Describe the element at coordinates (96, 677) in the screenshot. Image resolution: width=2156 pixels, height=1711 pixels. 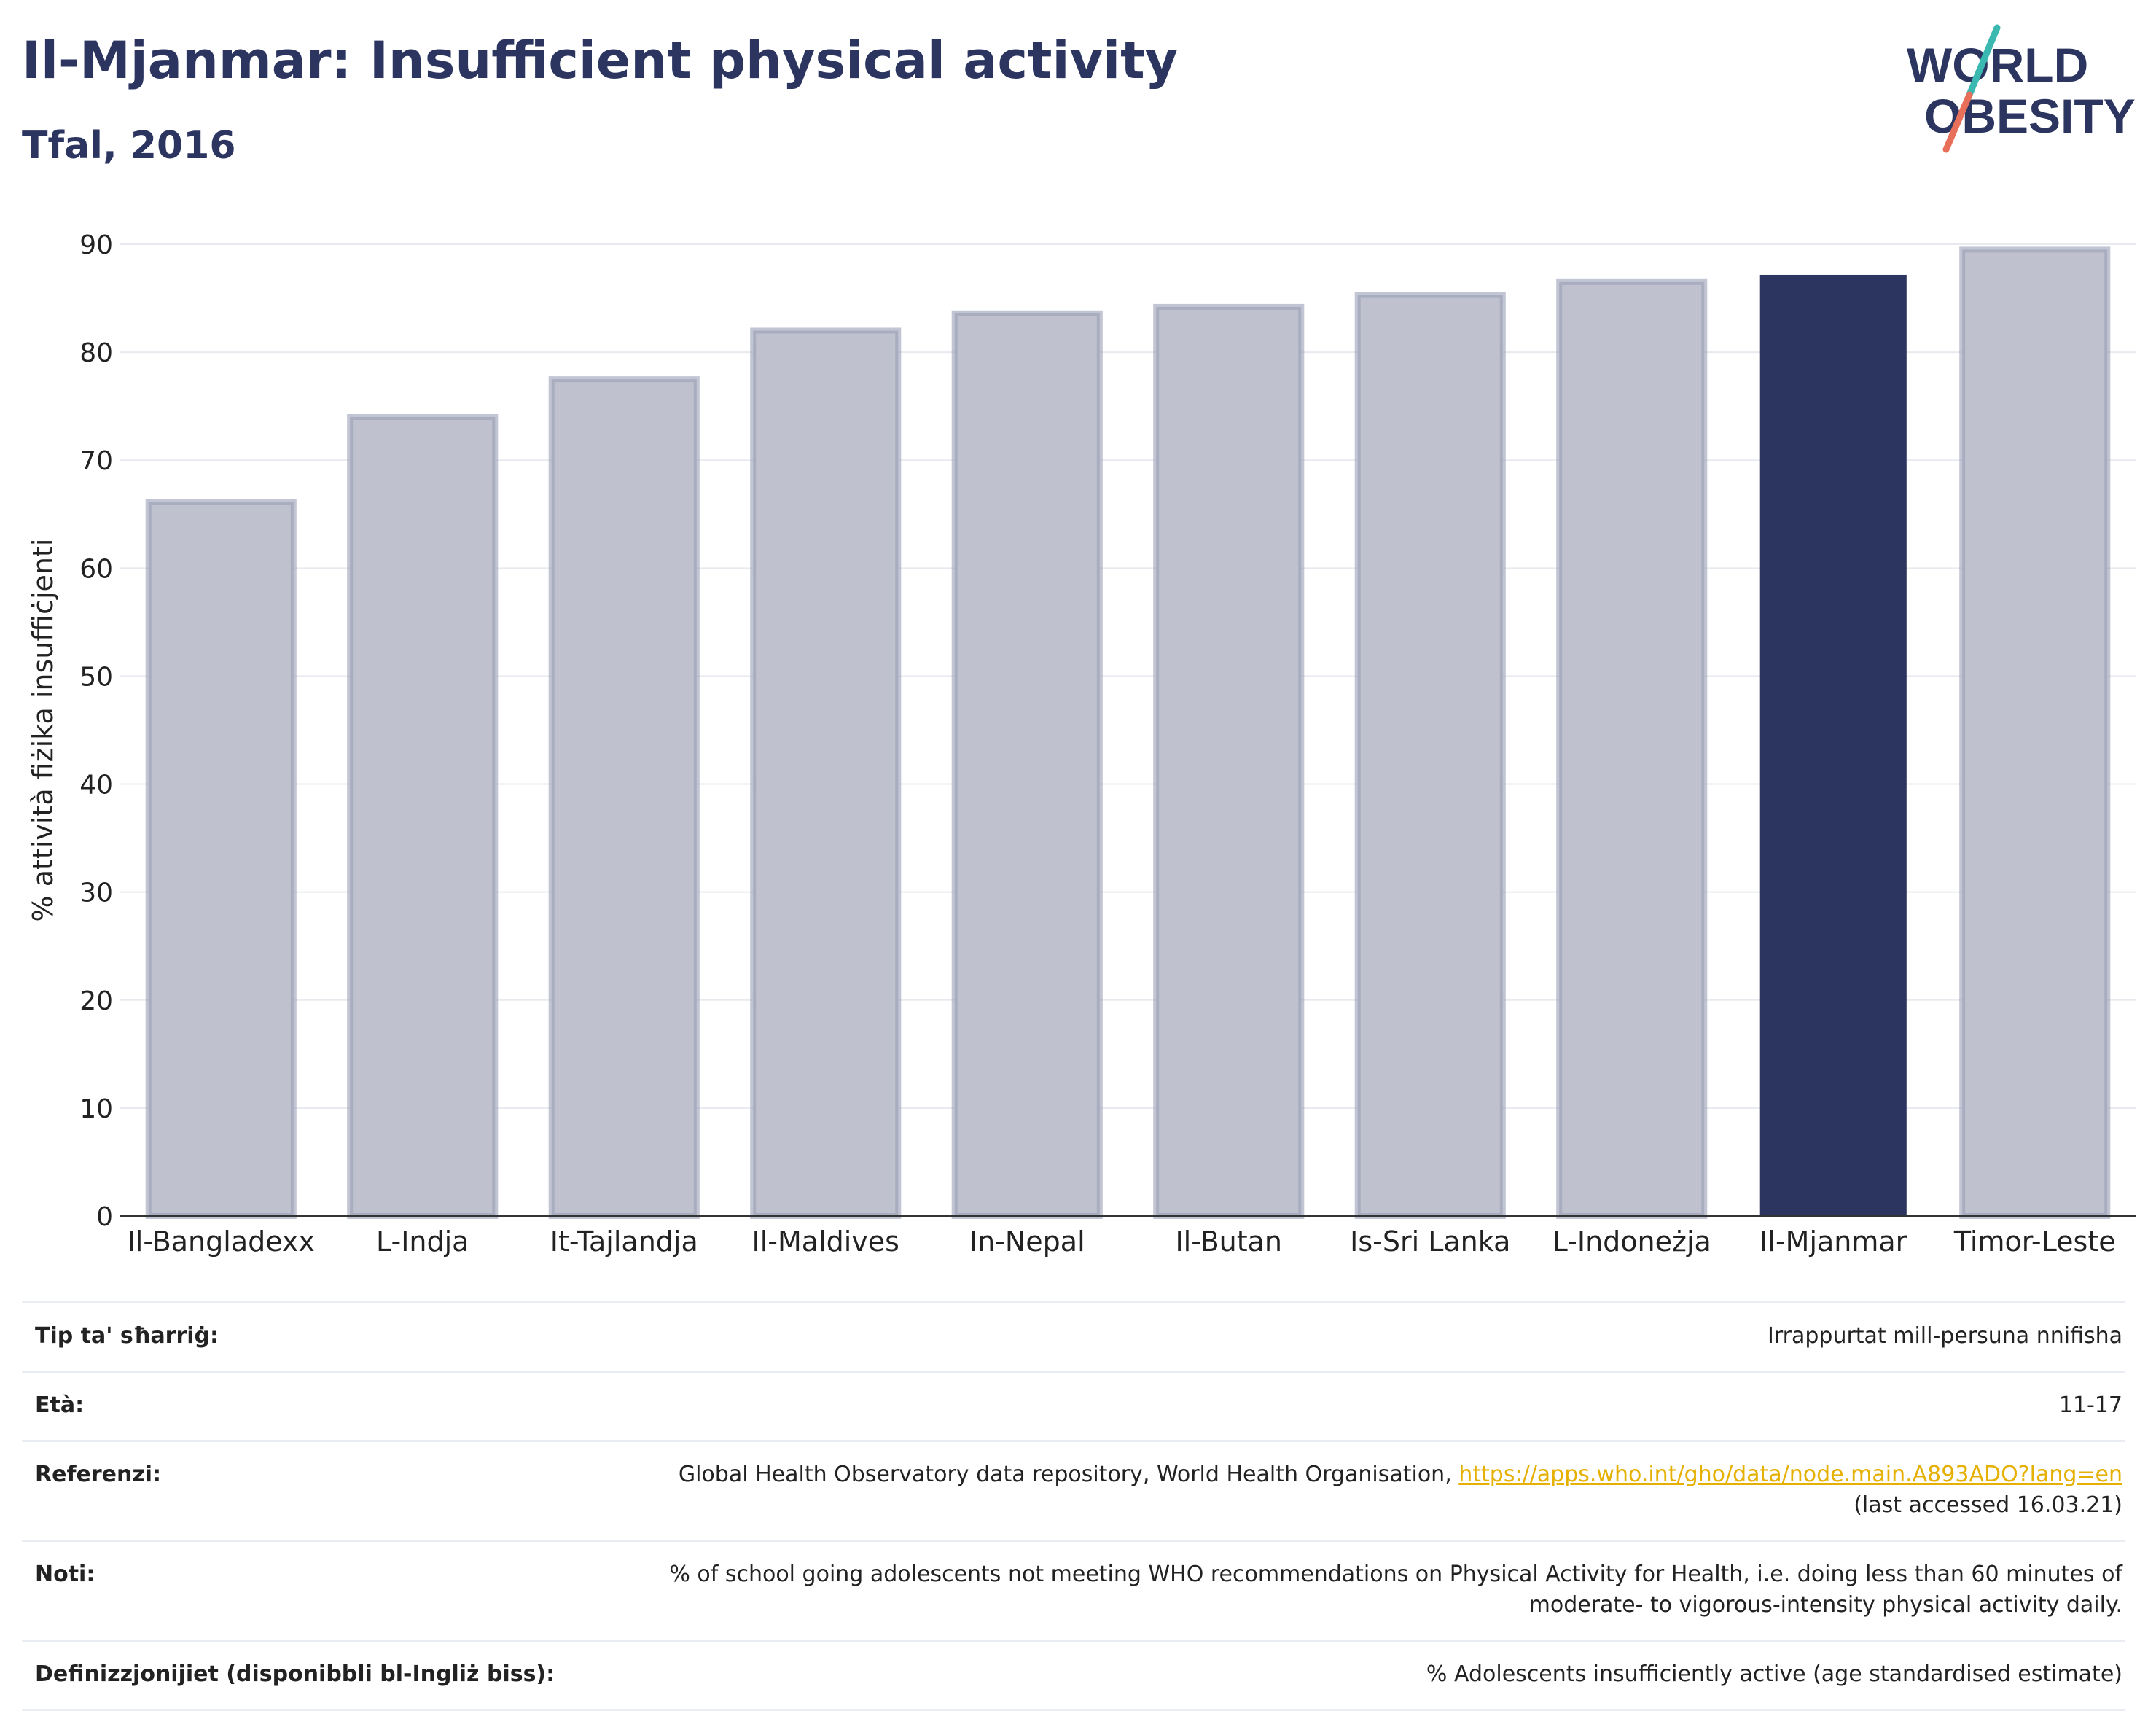
I see `y-tick-label: 50` at that location.